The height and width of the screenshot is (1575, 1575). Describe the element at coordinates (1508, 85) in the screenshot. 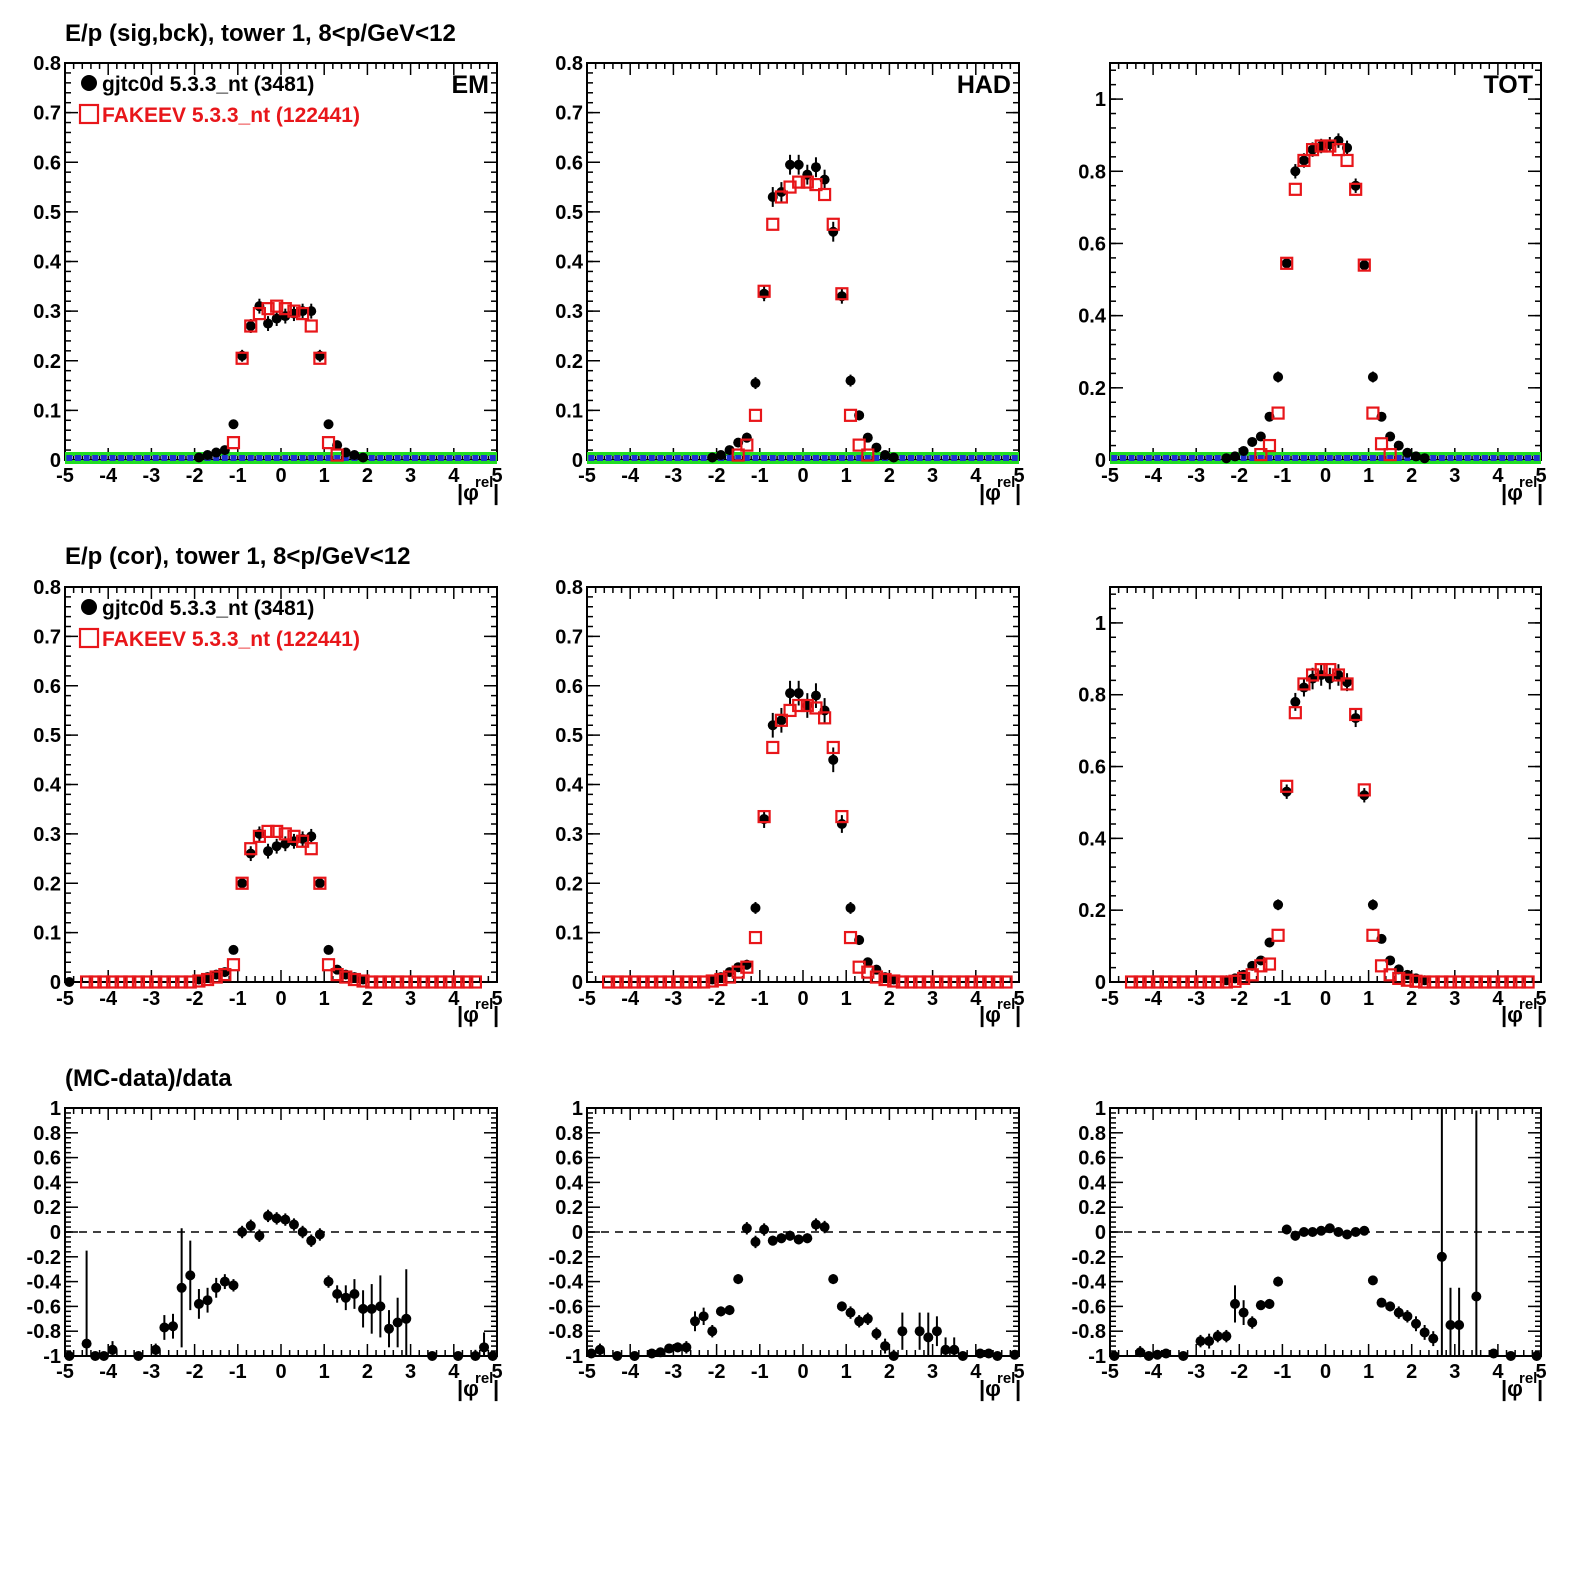

I see `corner-label: TOT` at that location.